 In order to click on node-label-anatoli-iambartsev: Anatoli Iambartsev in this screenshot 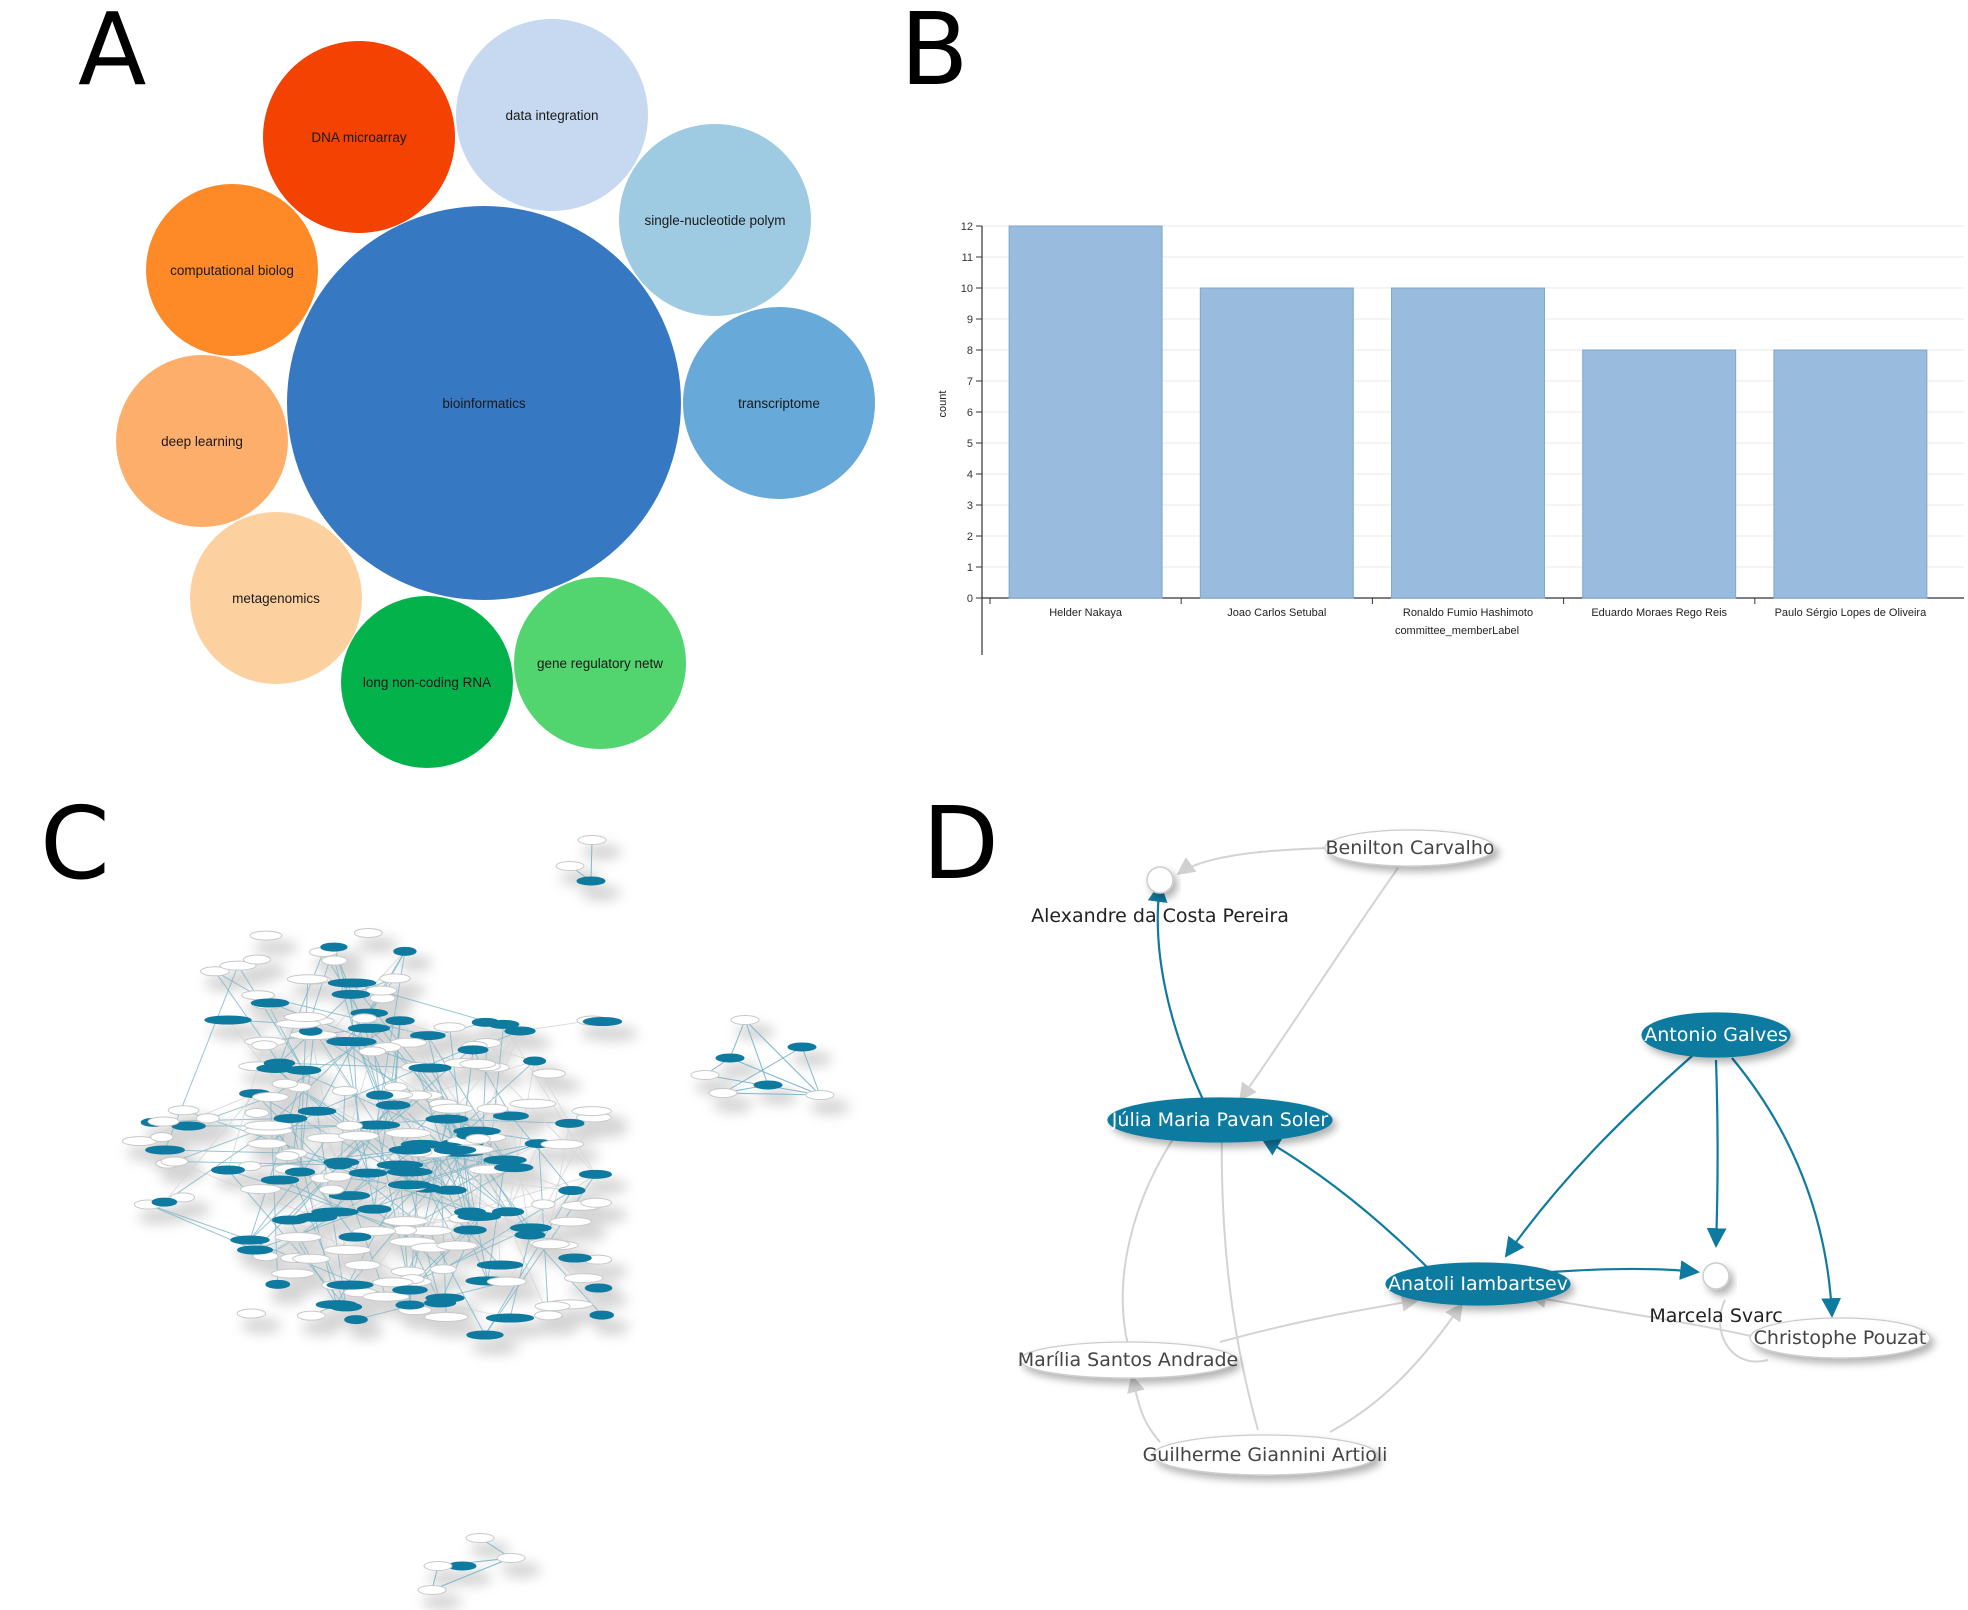, I will do `click(1478, 1284)`.